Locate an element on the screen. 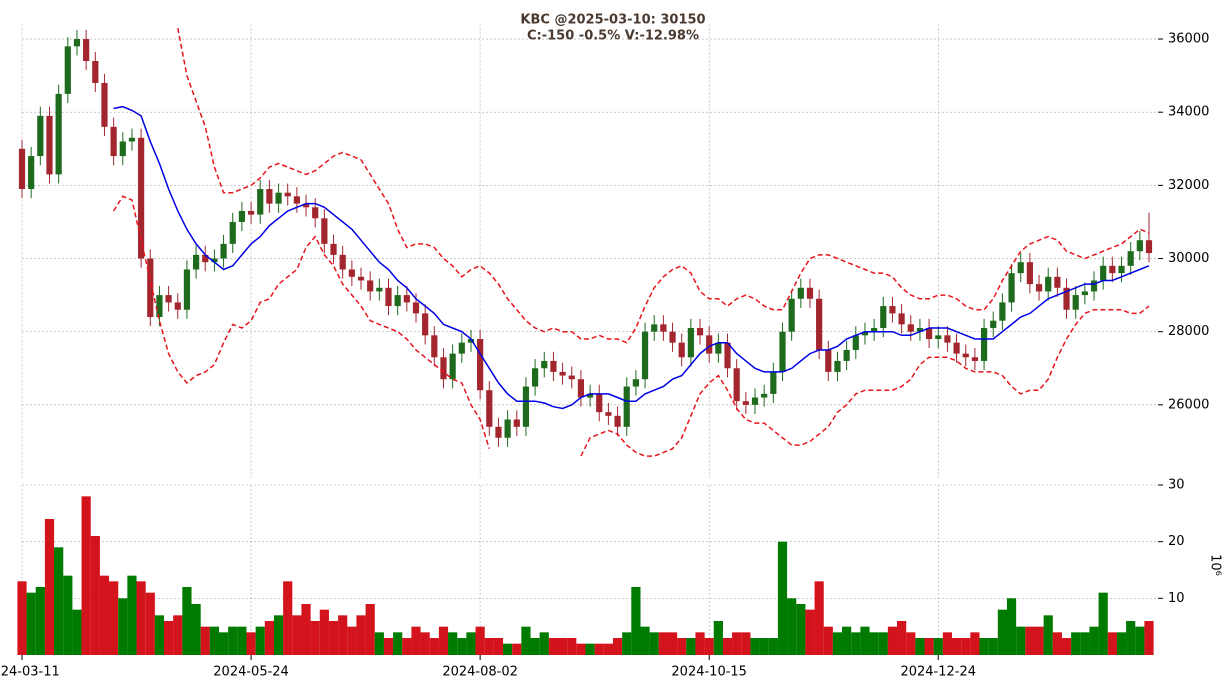 This screenshot has width=1226, height=690. x-tick-label: 2024-10-15 is located at coordinates (709, 672).